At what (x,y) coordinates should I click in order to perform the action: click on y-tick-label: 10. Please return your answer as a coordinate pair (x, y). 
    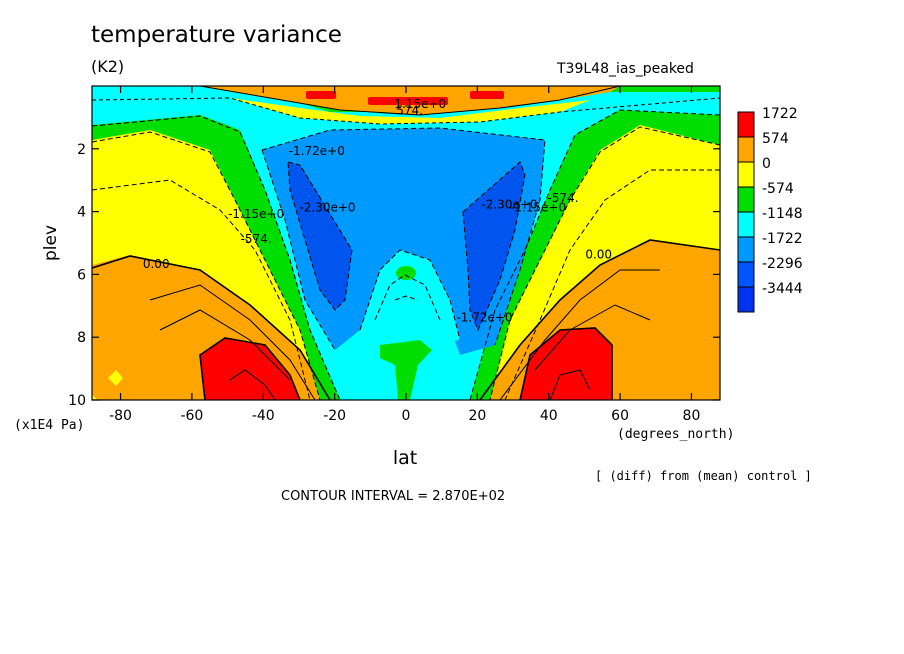
    Looking at the image, I should click on (77, 401).